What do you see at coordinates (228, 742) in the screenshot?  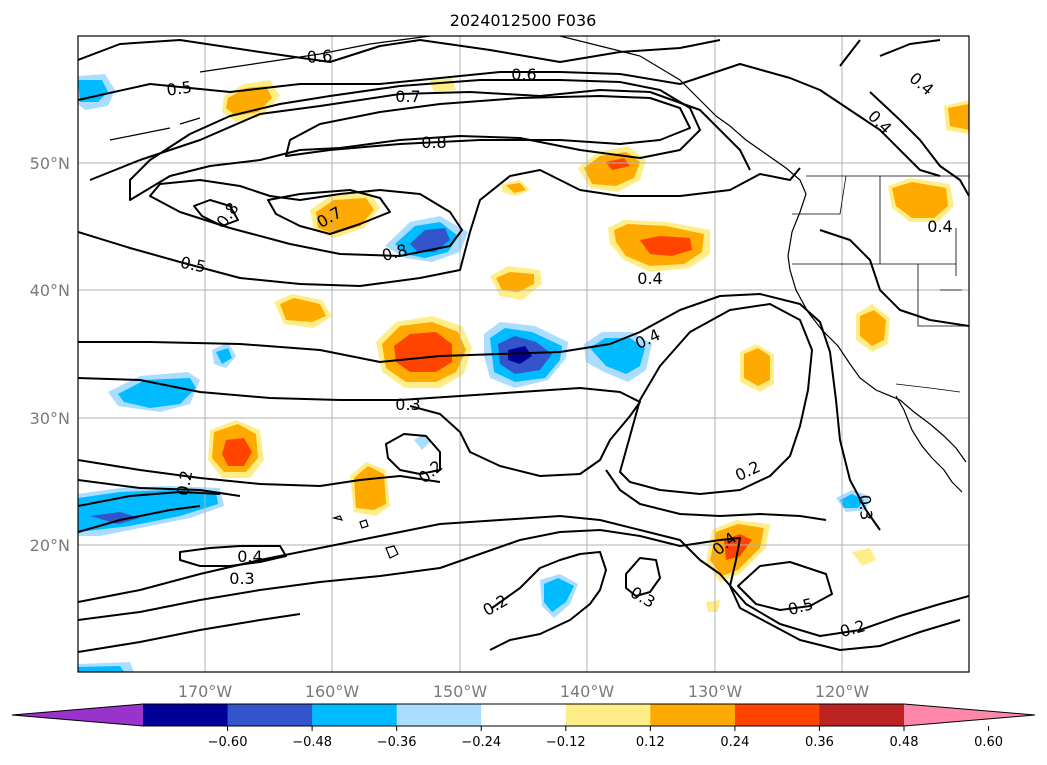 I see `colorbar-tick-label: −0.60` at bounding box center [228, 742].